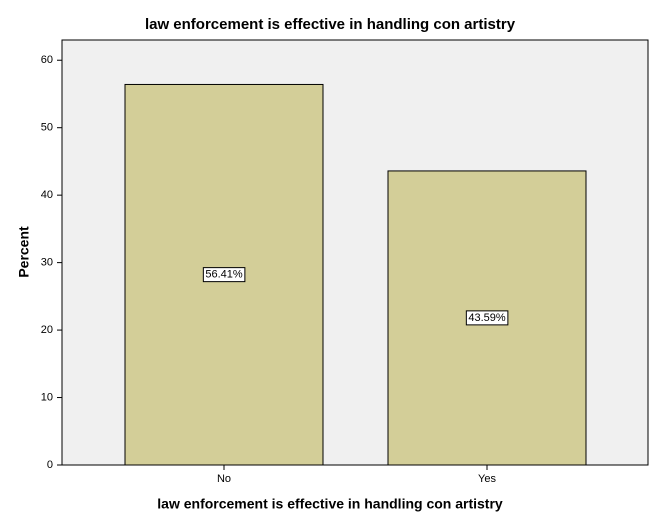 The image size is (658, 528). Describe the element at coordinates (50, 465) in the screenshot. I see `y-tick-label: 0` at that location.